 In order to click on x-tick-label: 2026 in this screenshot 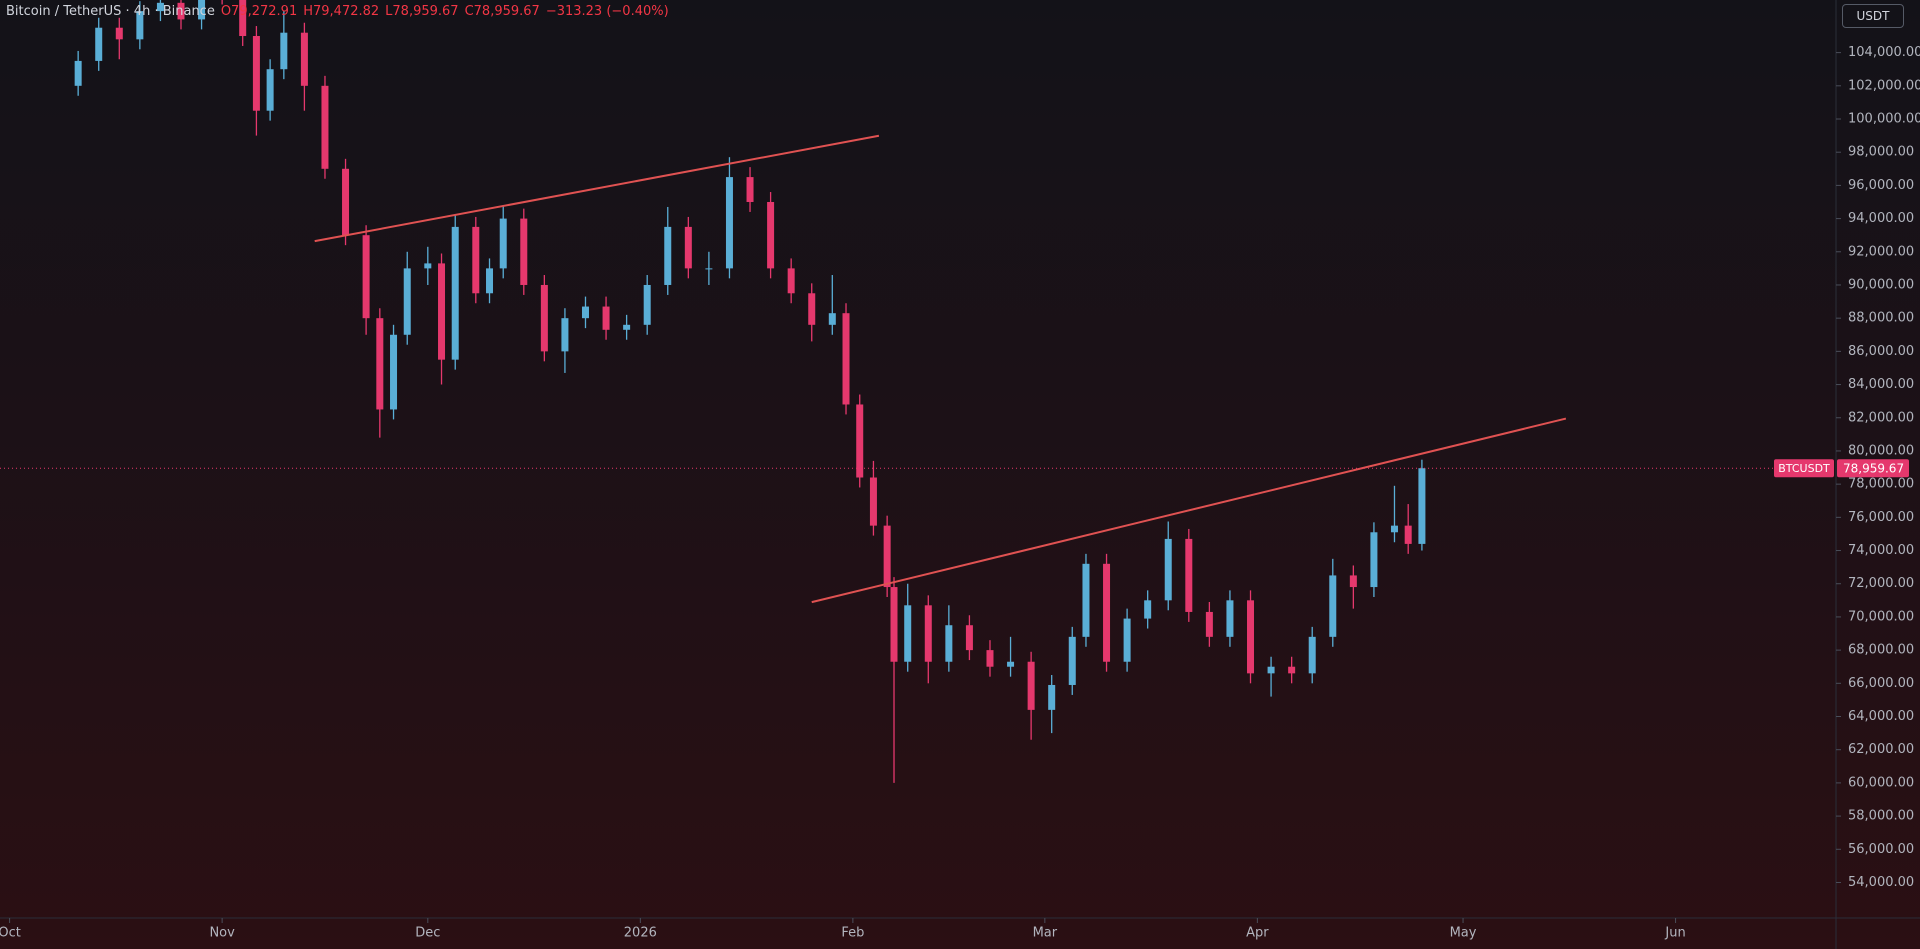, I will do `click(640, 933)`.